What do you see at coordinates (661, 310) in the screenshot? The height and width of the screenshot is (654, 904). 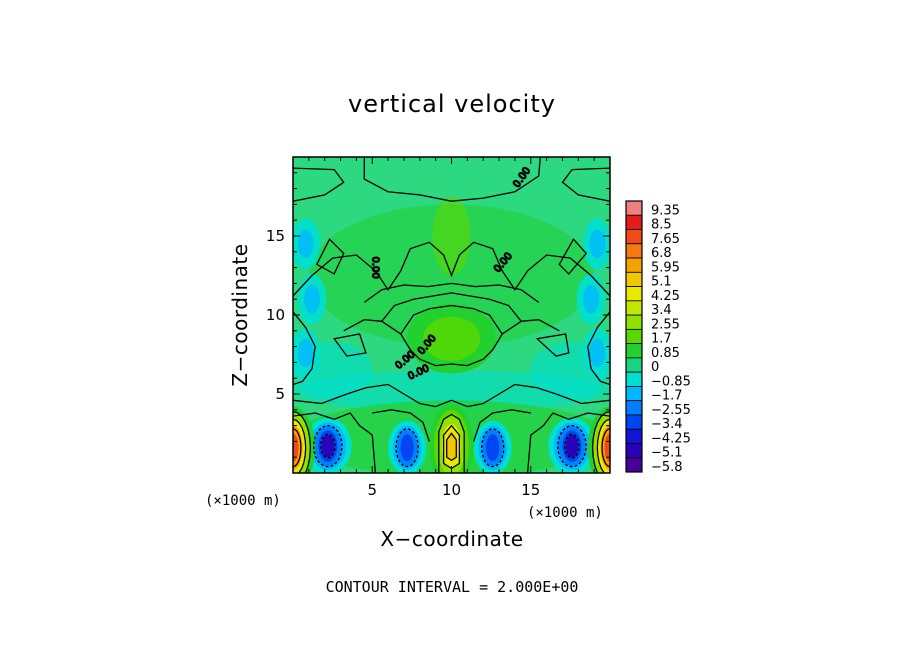 I see `colorbar-label: 3.4` at bounding box center [661, 310].